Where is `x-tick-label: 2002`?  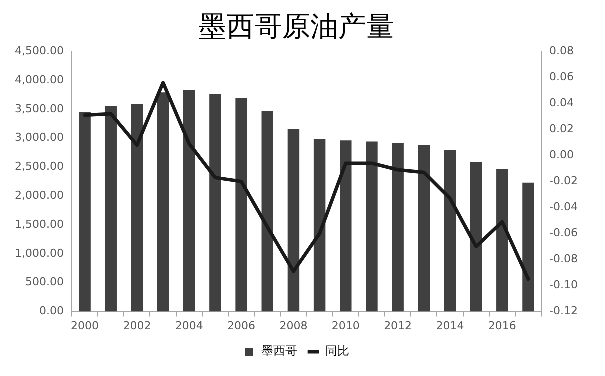
x-tick-label: 2002 is located at coordinates (137, 325).